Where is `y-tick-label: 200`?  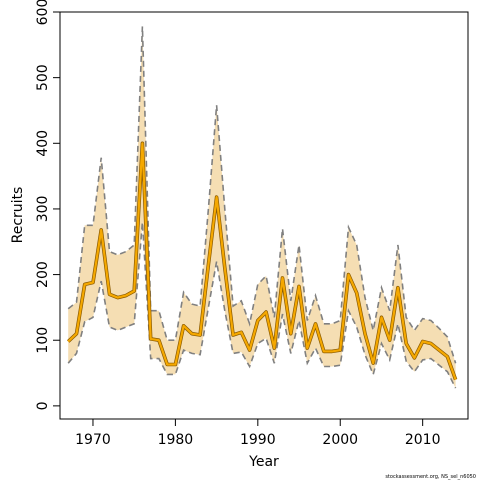 y-tick-label: 200 is located at coordinates (43, 274).